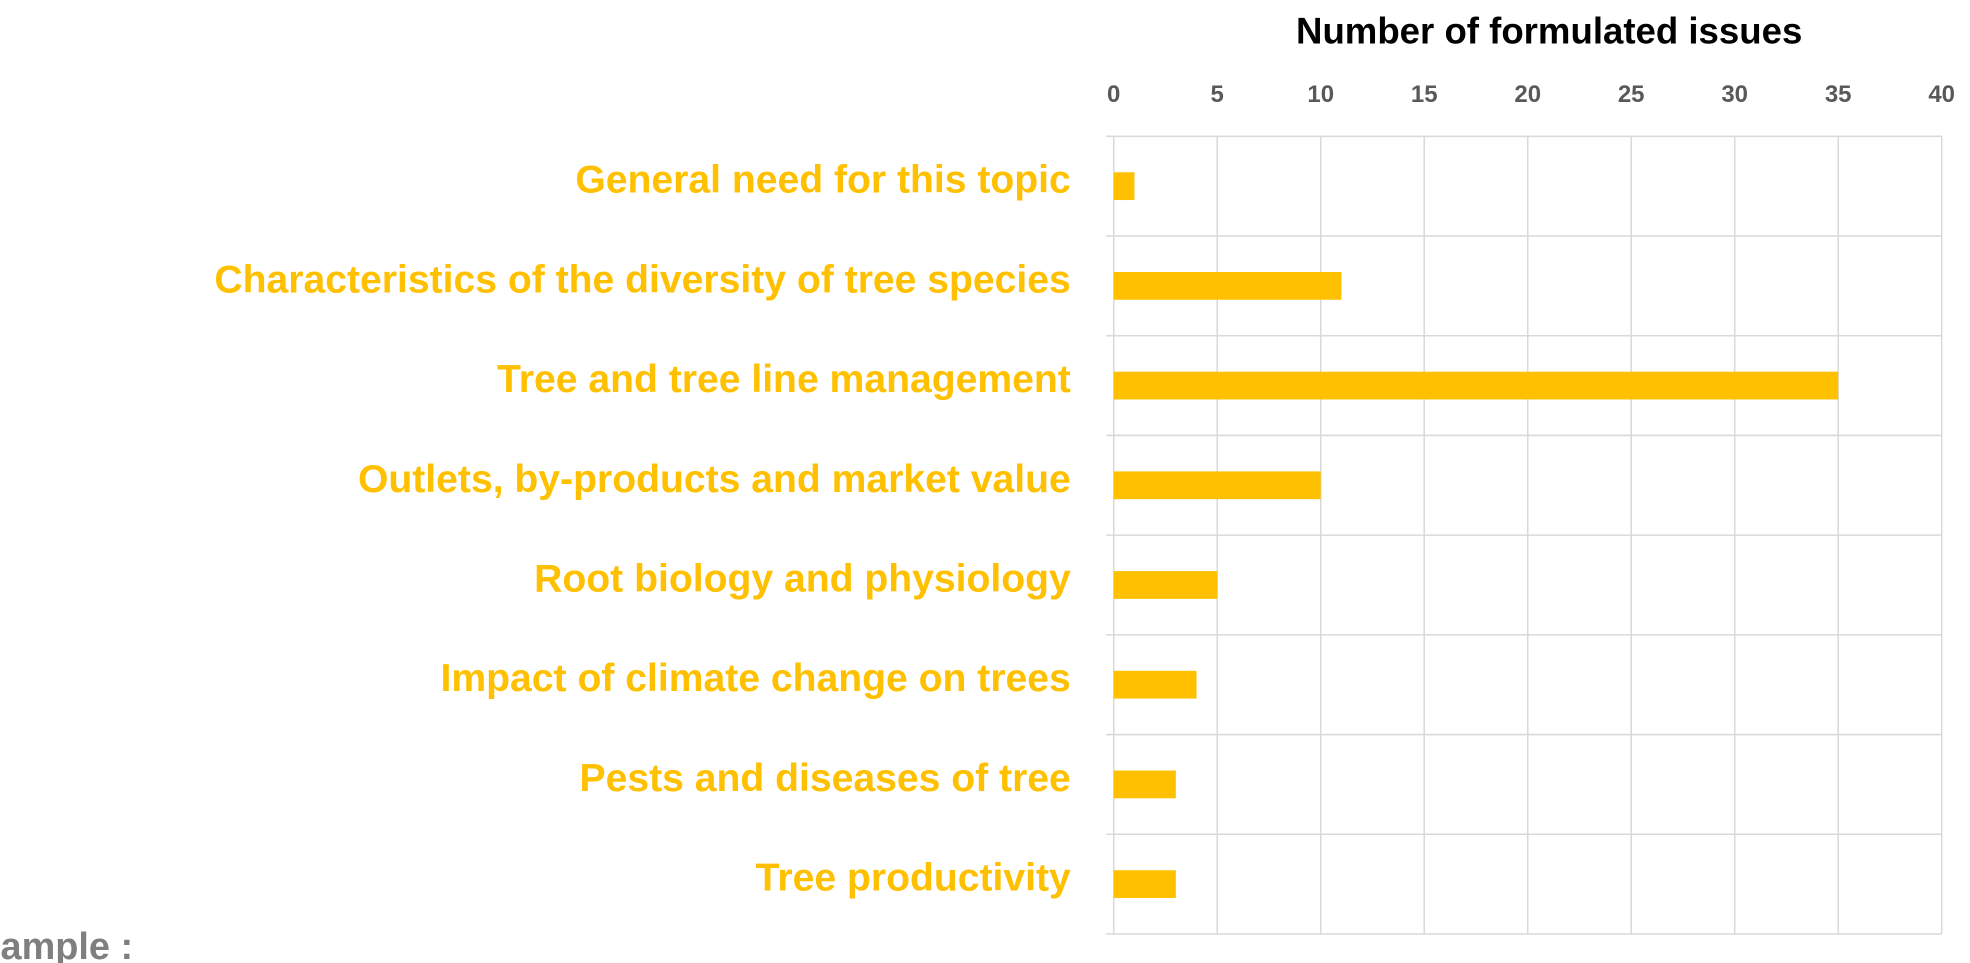  What do you see at coordinates (784, 379) in the screenshot?
I see `category-label: Tree and tree line management` at bounding box center [784, 379].